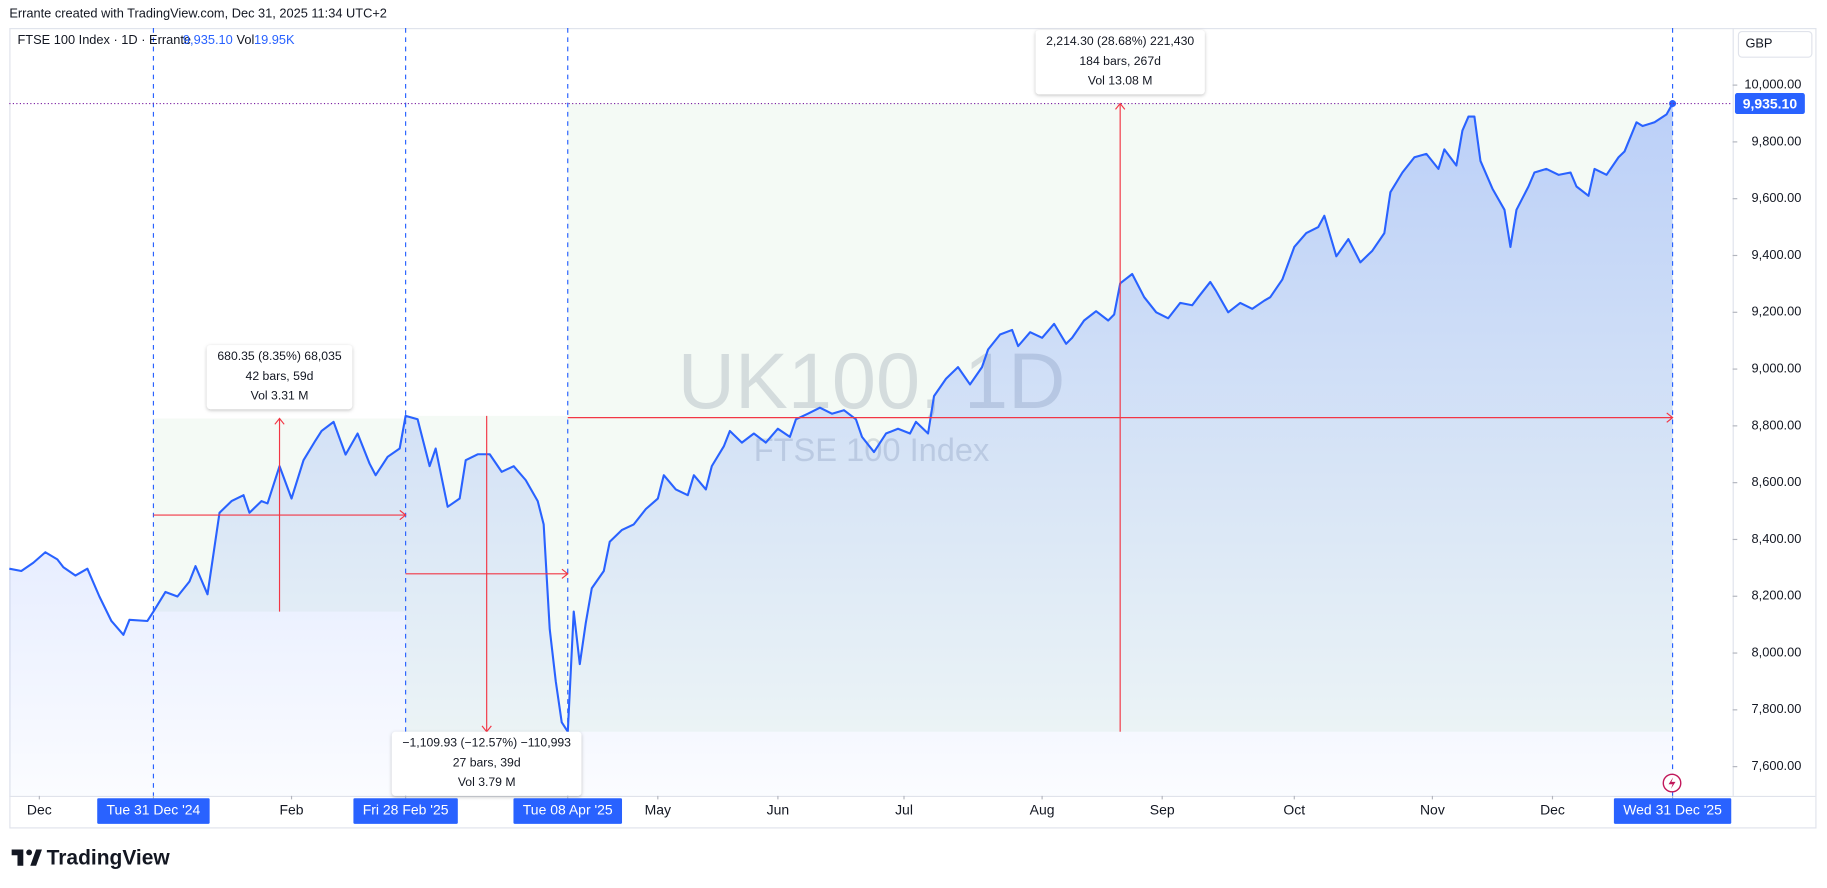  I want to click on x-tick-label: Tue 08 Apr '25, so click(568, 810).